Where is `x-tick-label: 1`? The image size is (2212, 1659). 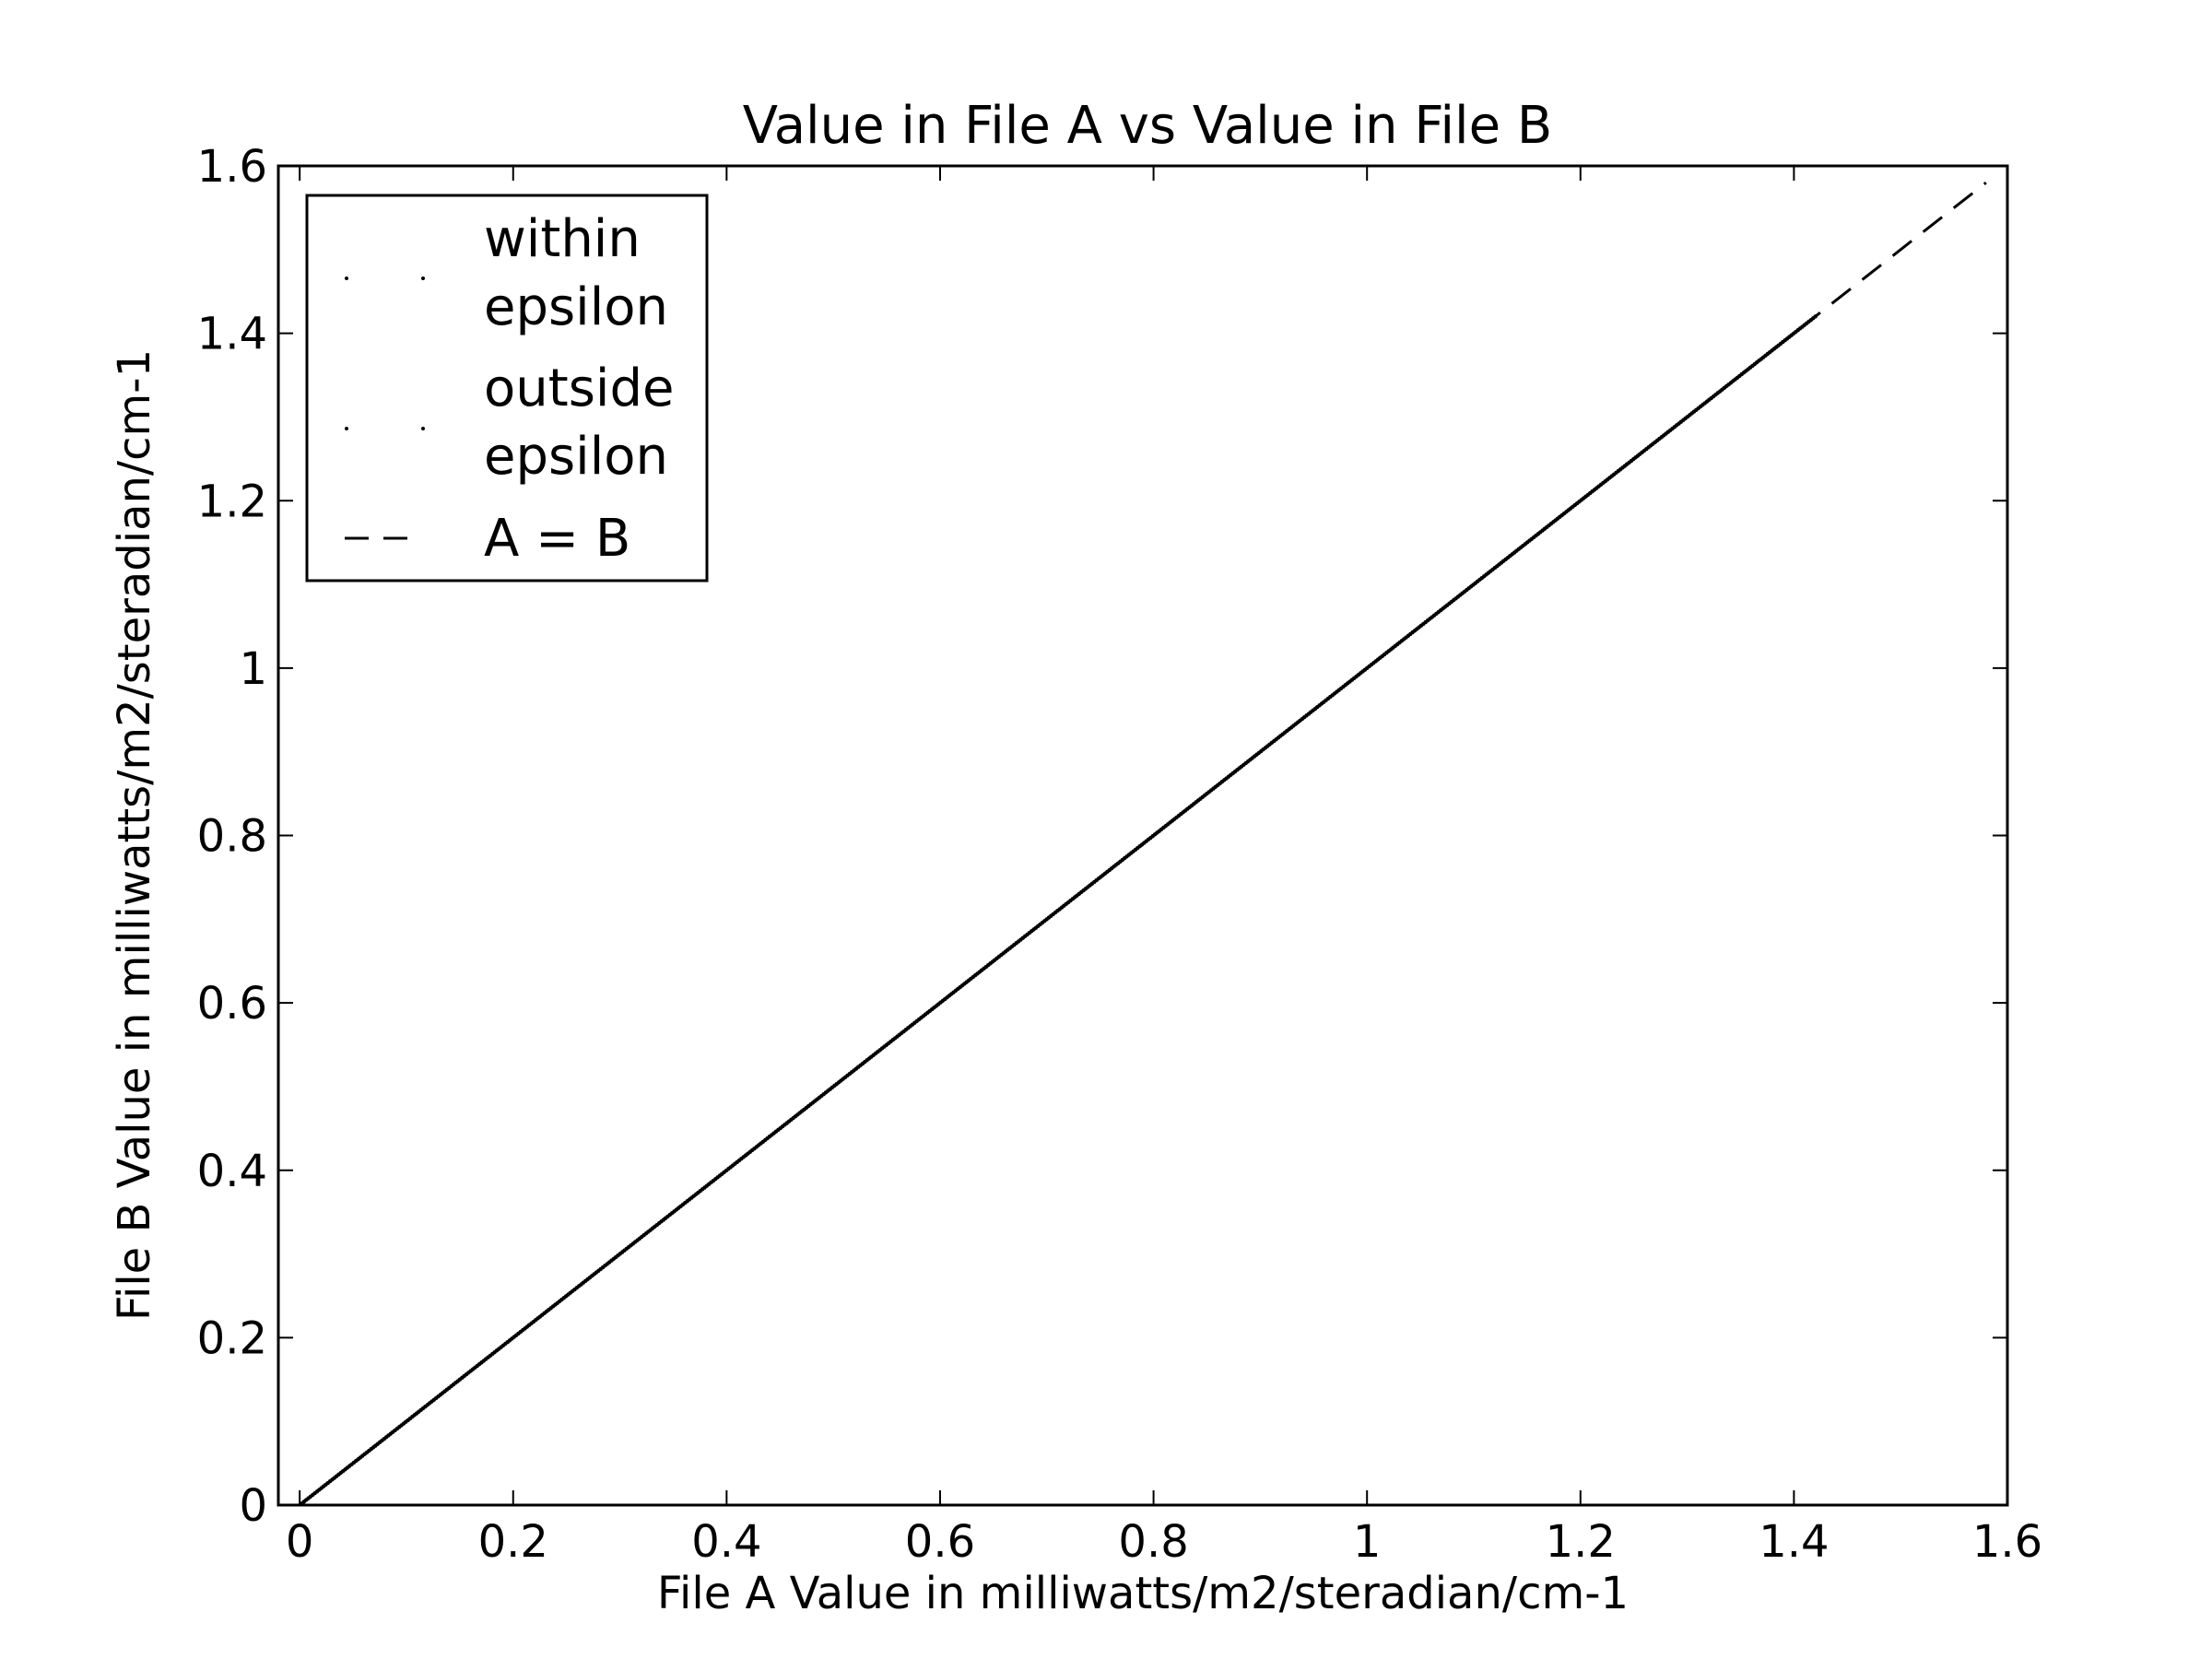
x-tick-label: 1 is located at coordinates (1367, 1542).